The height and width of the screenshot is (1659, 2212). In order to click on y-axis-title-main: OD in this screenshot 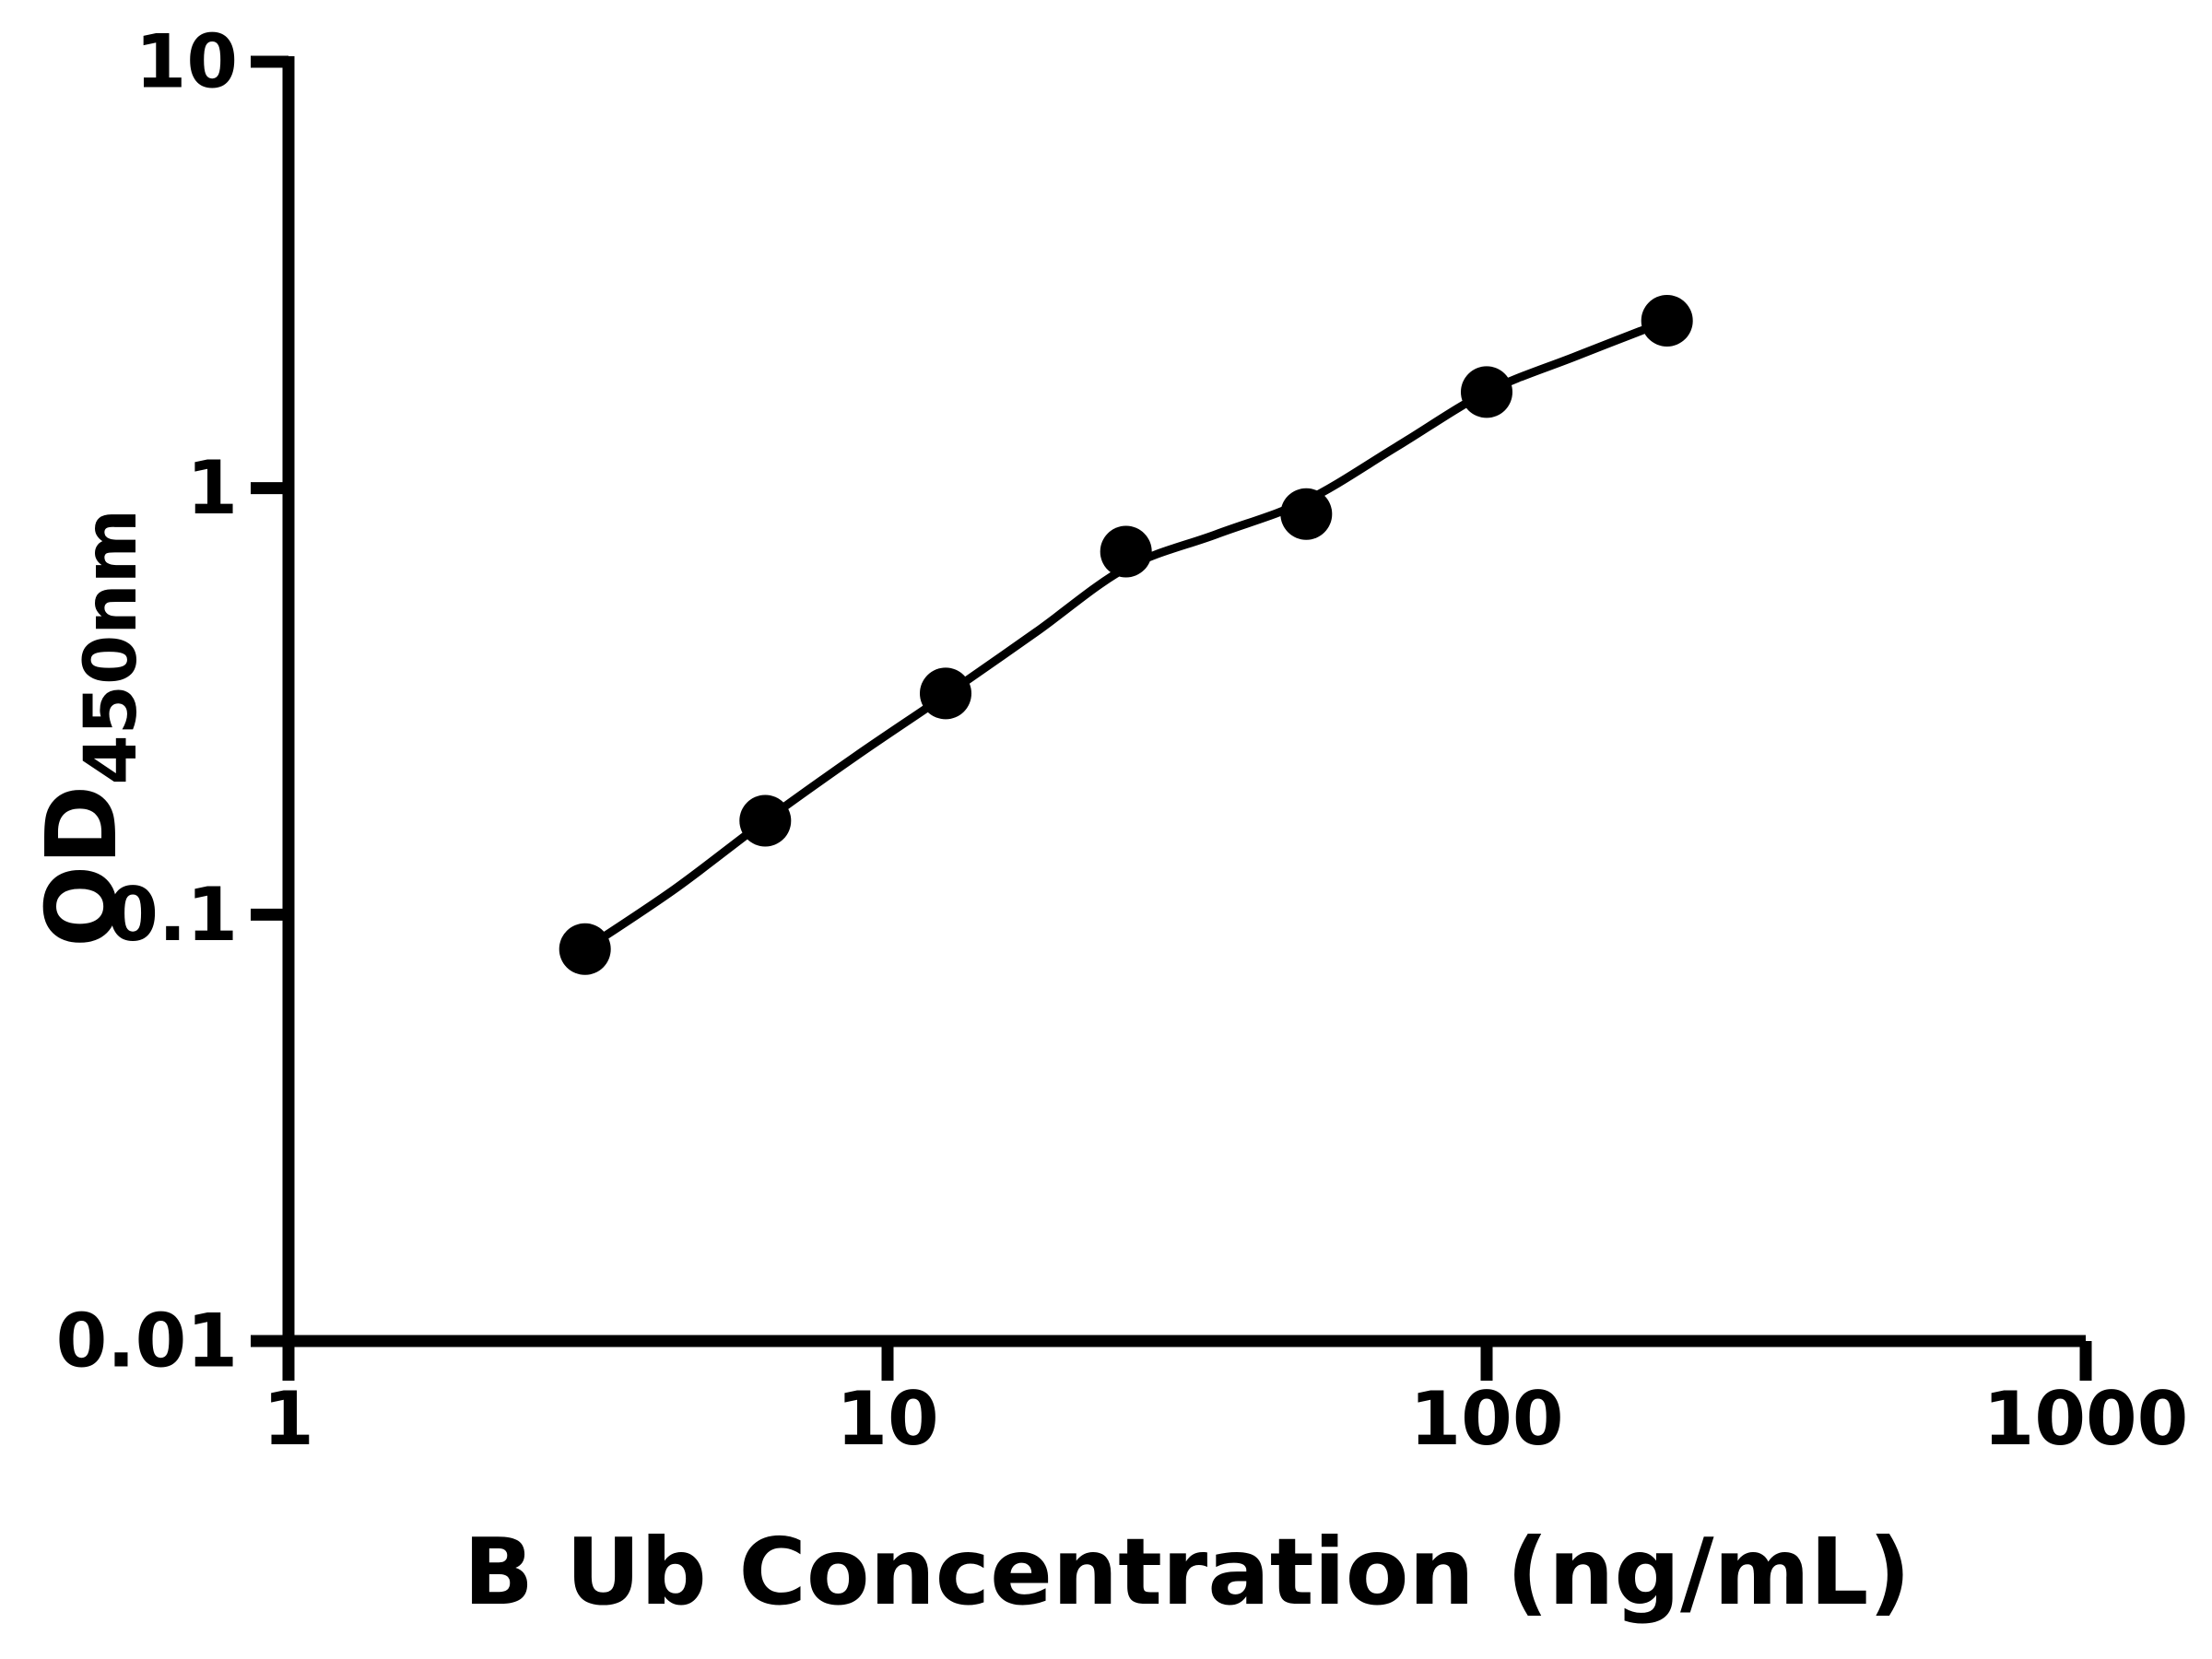, I will do `click(82, 866)`.